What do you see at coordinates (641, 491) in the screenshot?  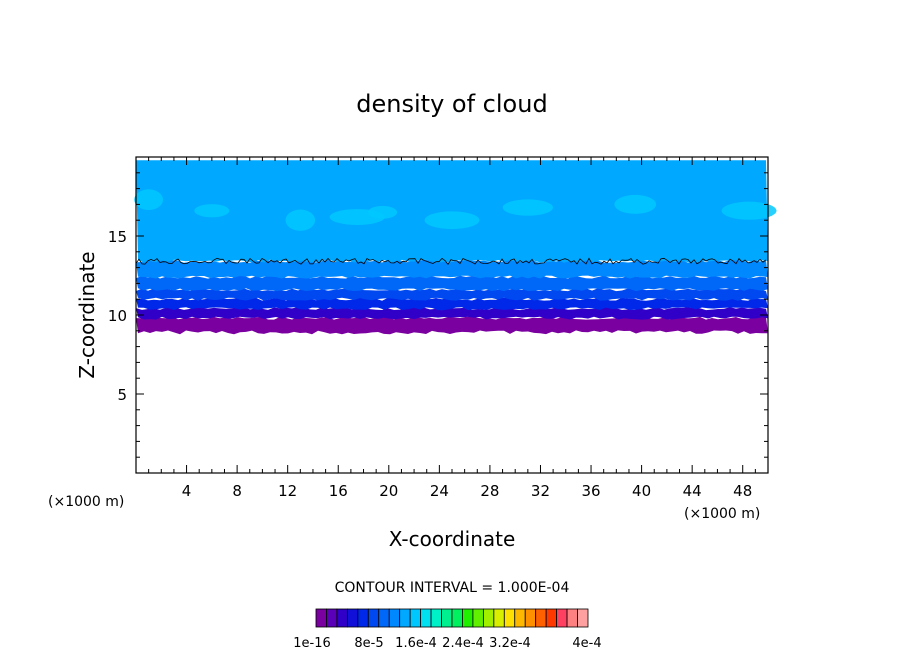 I see `x-tick-label: 40` at bounding box center [641, 491].